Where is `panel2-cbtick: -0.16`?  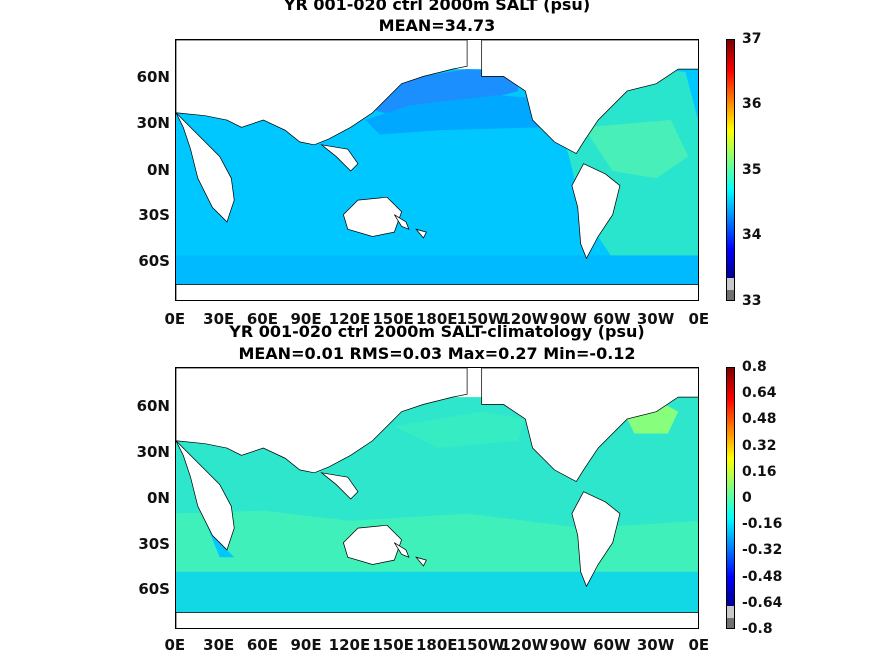 panel2-cbtick: -0.16 is located at coordinates (762, 524).